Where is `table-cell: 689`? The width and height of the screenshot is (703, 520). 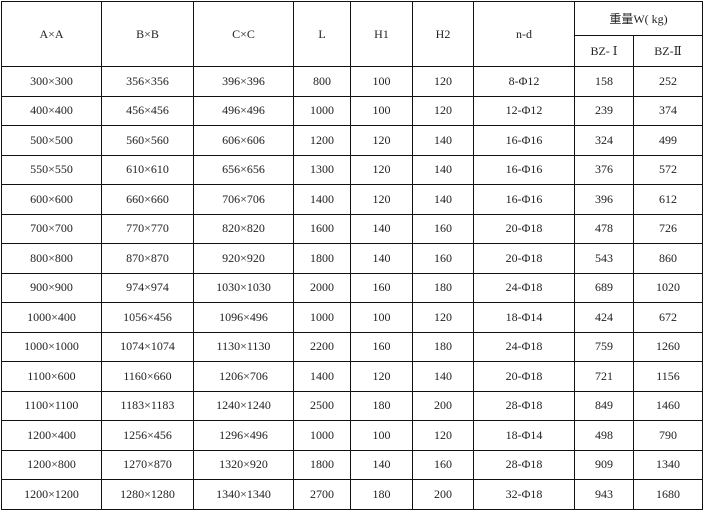 table-cell: 689 is located at coordinates (604, 287).